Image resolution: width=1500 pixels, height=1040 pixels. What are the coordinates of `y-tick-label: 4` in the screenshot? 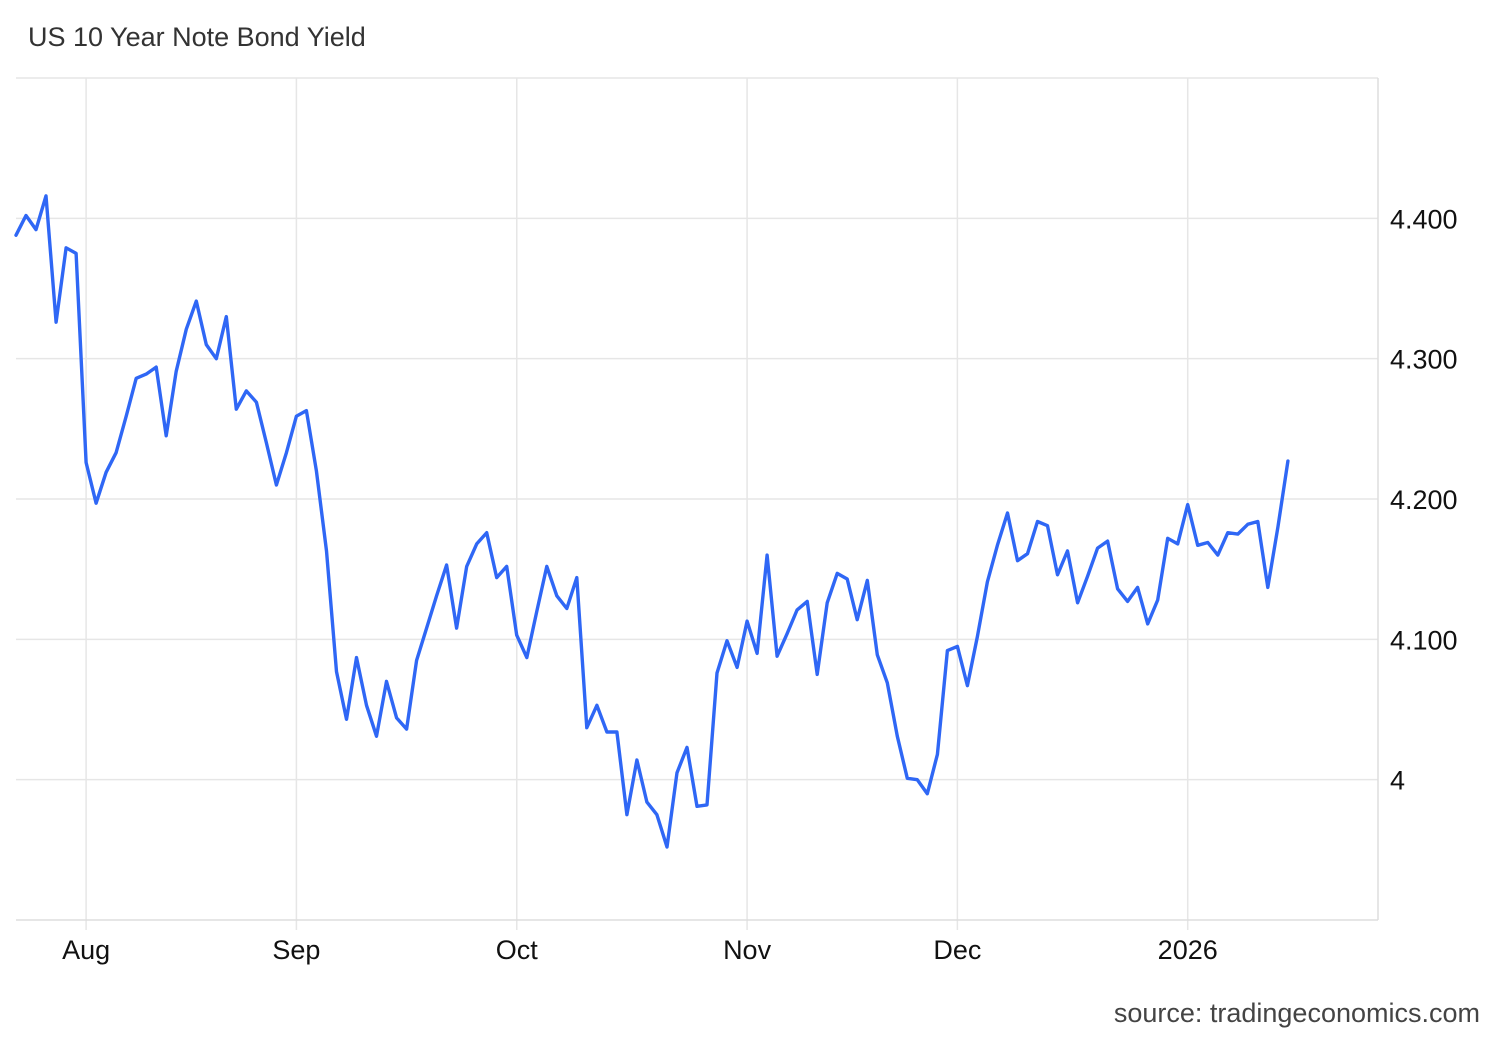 It's located at (1397, 781).